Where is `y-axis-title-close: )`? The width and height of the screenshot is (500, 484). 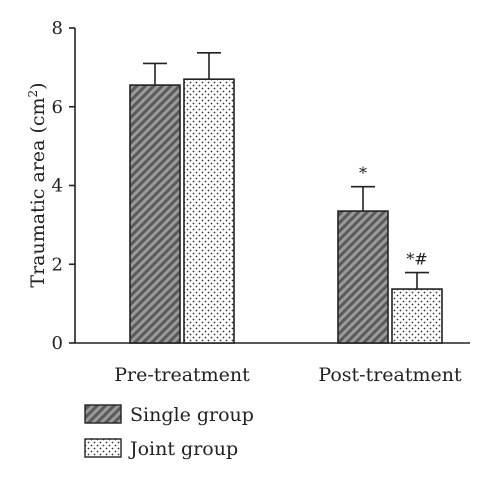
y-axis-title-close: ) is located at coordinates (38, 85).